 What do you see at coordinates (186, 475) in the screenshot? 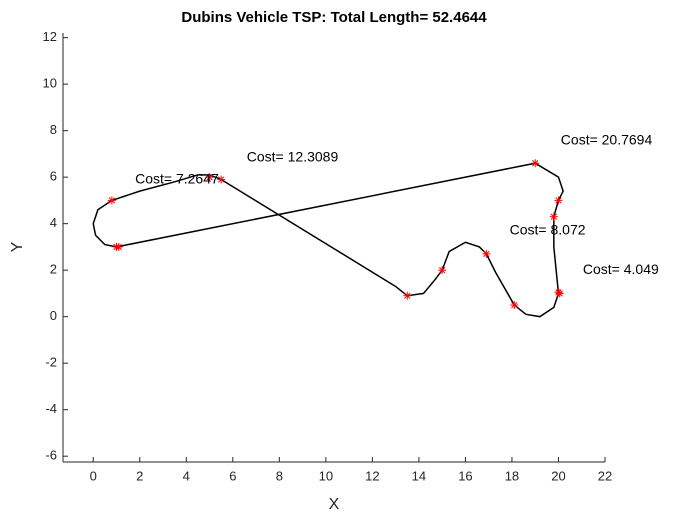
I see `x-tick-label: 4` at bounding box center [186, 475].